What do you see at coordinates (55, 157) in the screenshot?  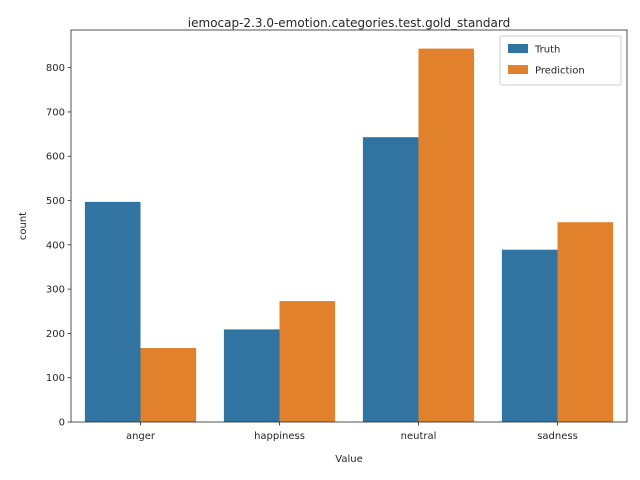 I see `y-tick-label: 600` at bounding box center [55, 157].